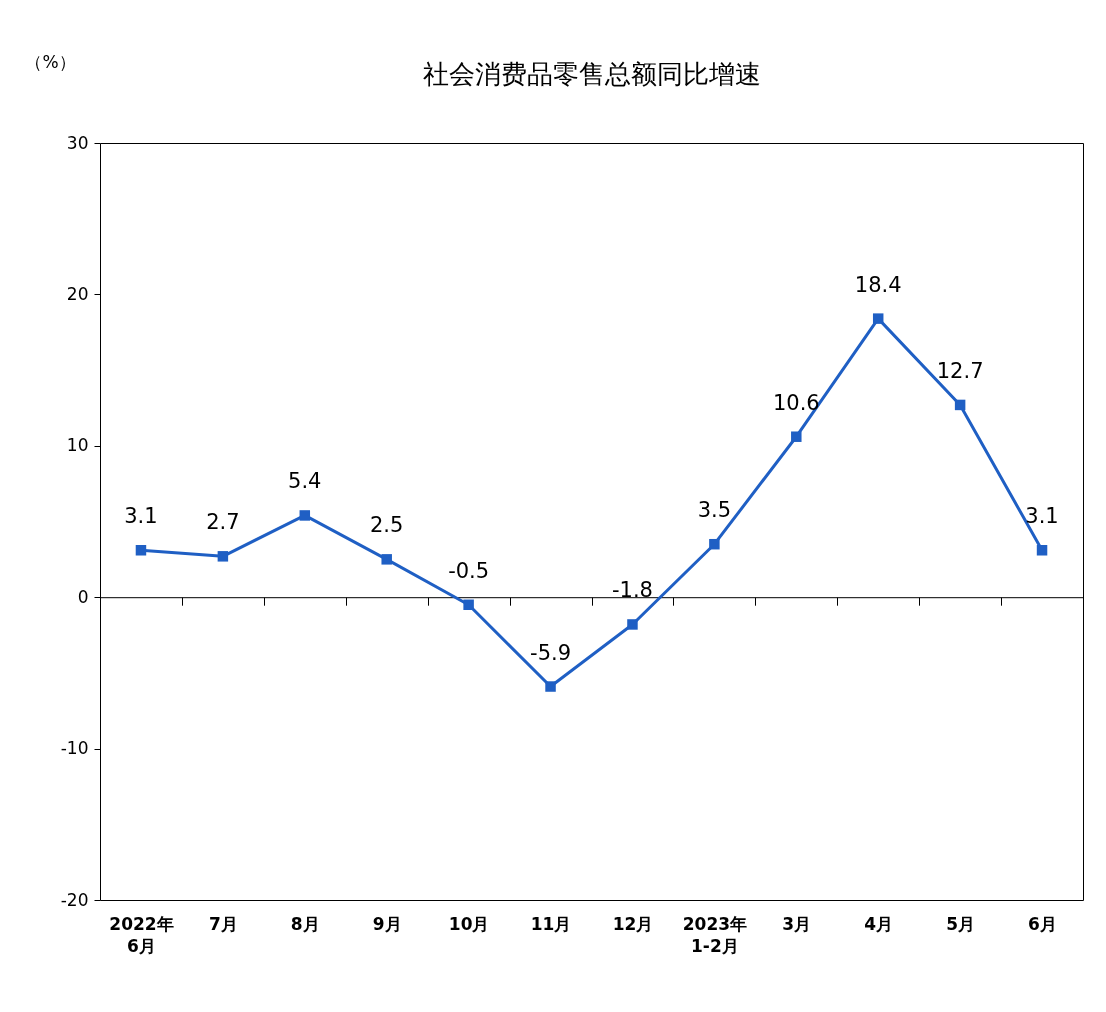  What do you see at coordinates (305, 923) in the screenshot?
I see `x-tick-label: 8月` at bounding box center [305, 923].